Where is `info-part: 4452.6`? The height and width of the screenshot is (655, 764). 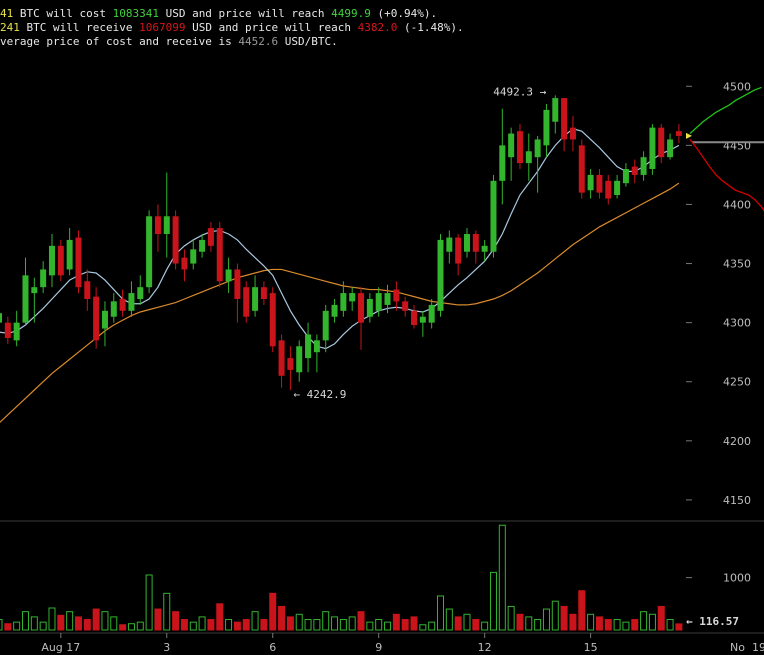 info-part: 4452.6 is located at coordinates (258, 41).